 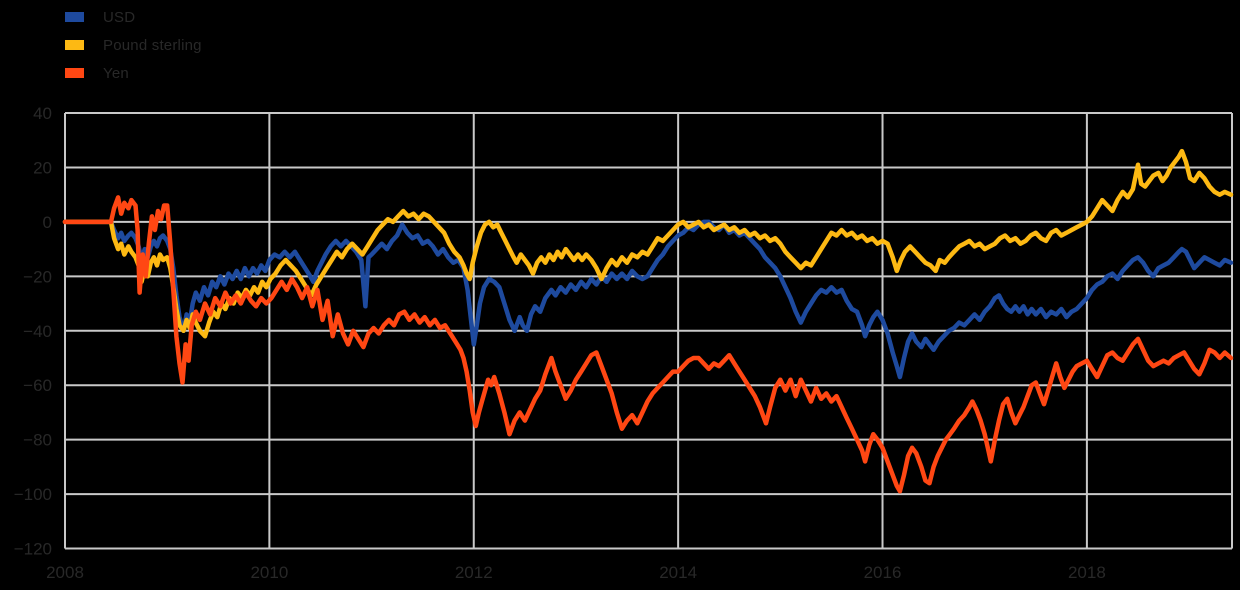 What do you see at coordinates (74, 45) in the screenshot?
I see `pound-sterling-legend-swatch` at bounding box center [74, 45].